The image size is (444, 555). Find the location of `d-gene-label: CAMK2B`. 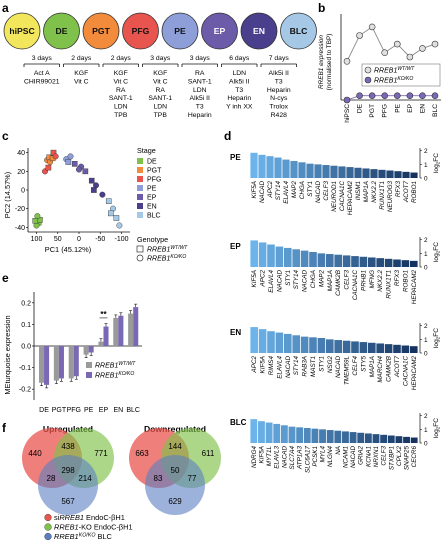

d-gene-label: CAMK2B is located at coordinates (389, 369).